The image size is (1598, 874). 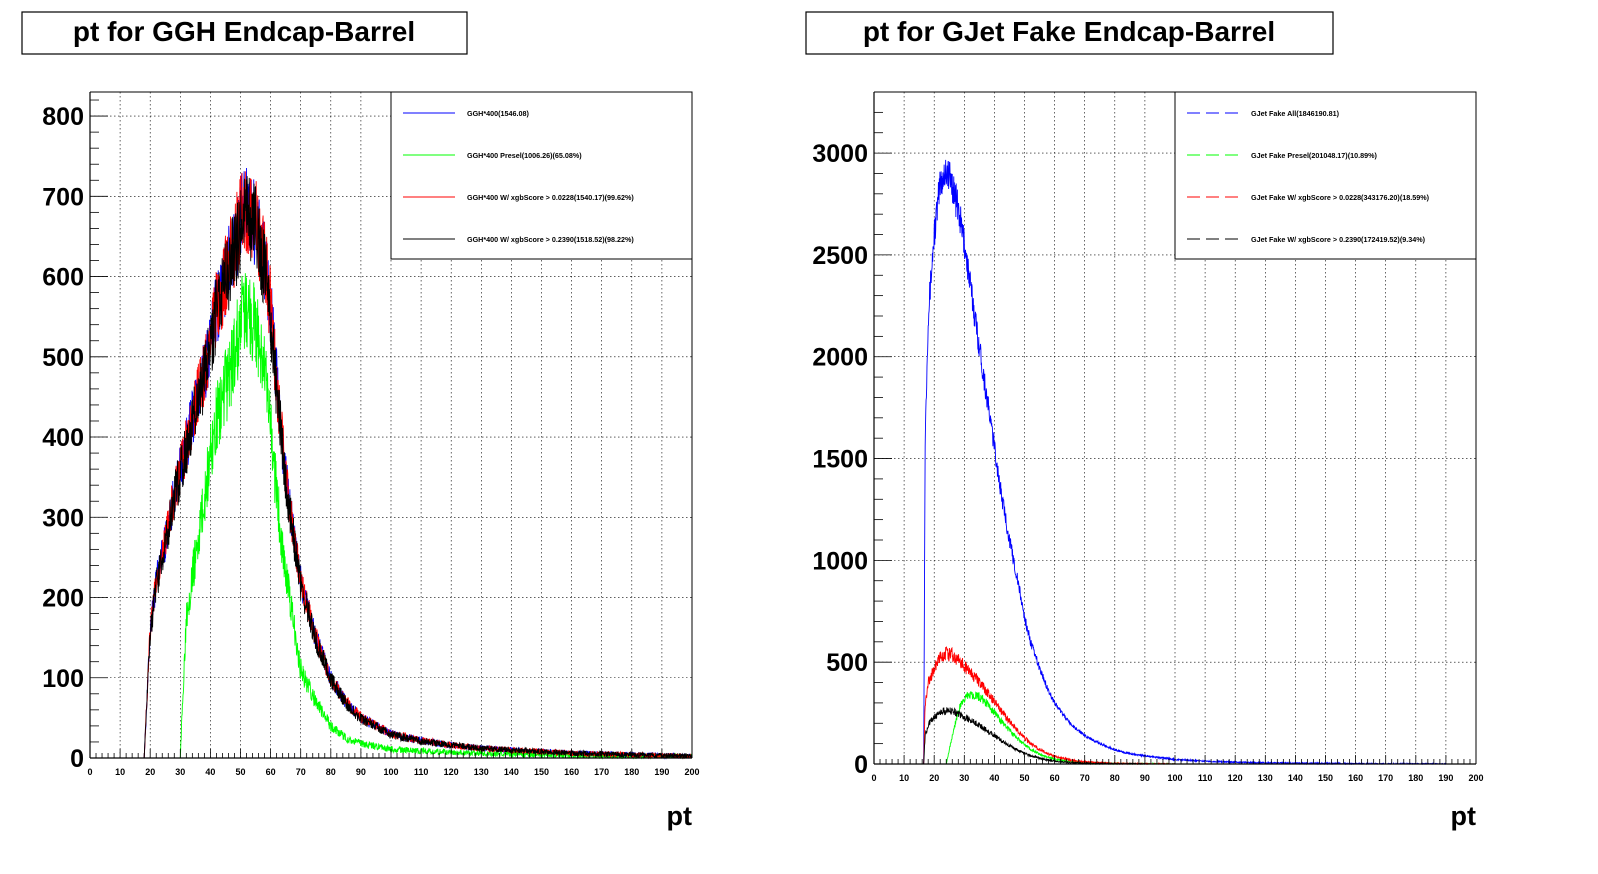 What do you see at coordinates (63, 518) in the screenshot?
I see `y-tick-label: 300` at bounding box center [63, 518].